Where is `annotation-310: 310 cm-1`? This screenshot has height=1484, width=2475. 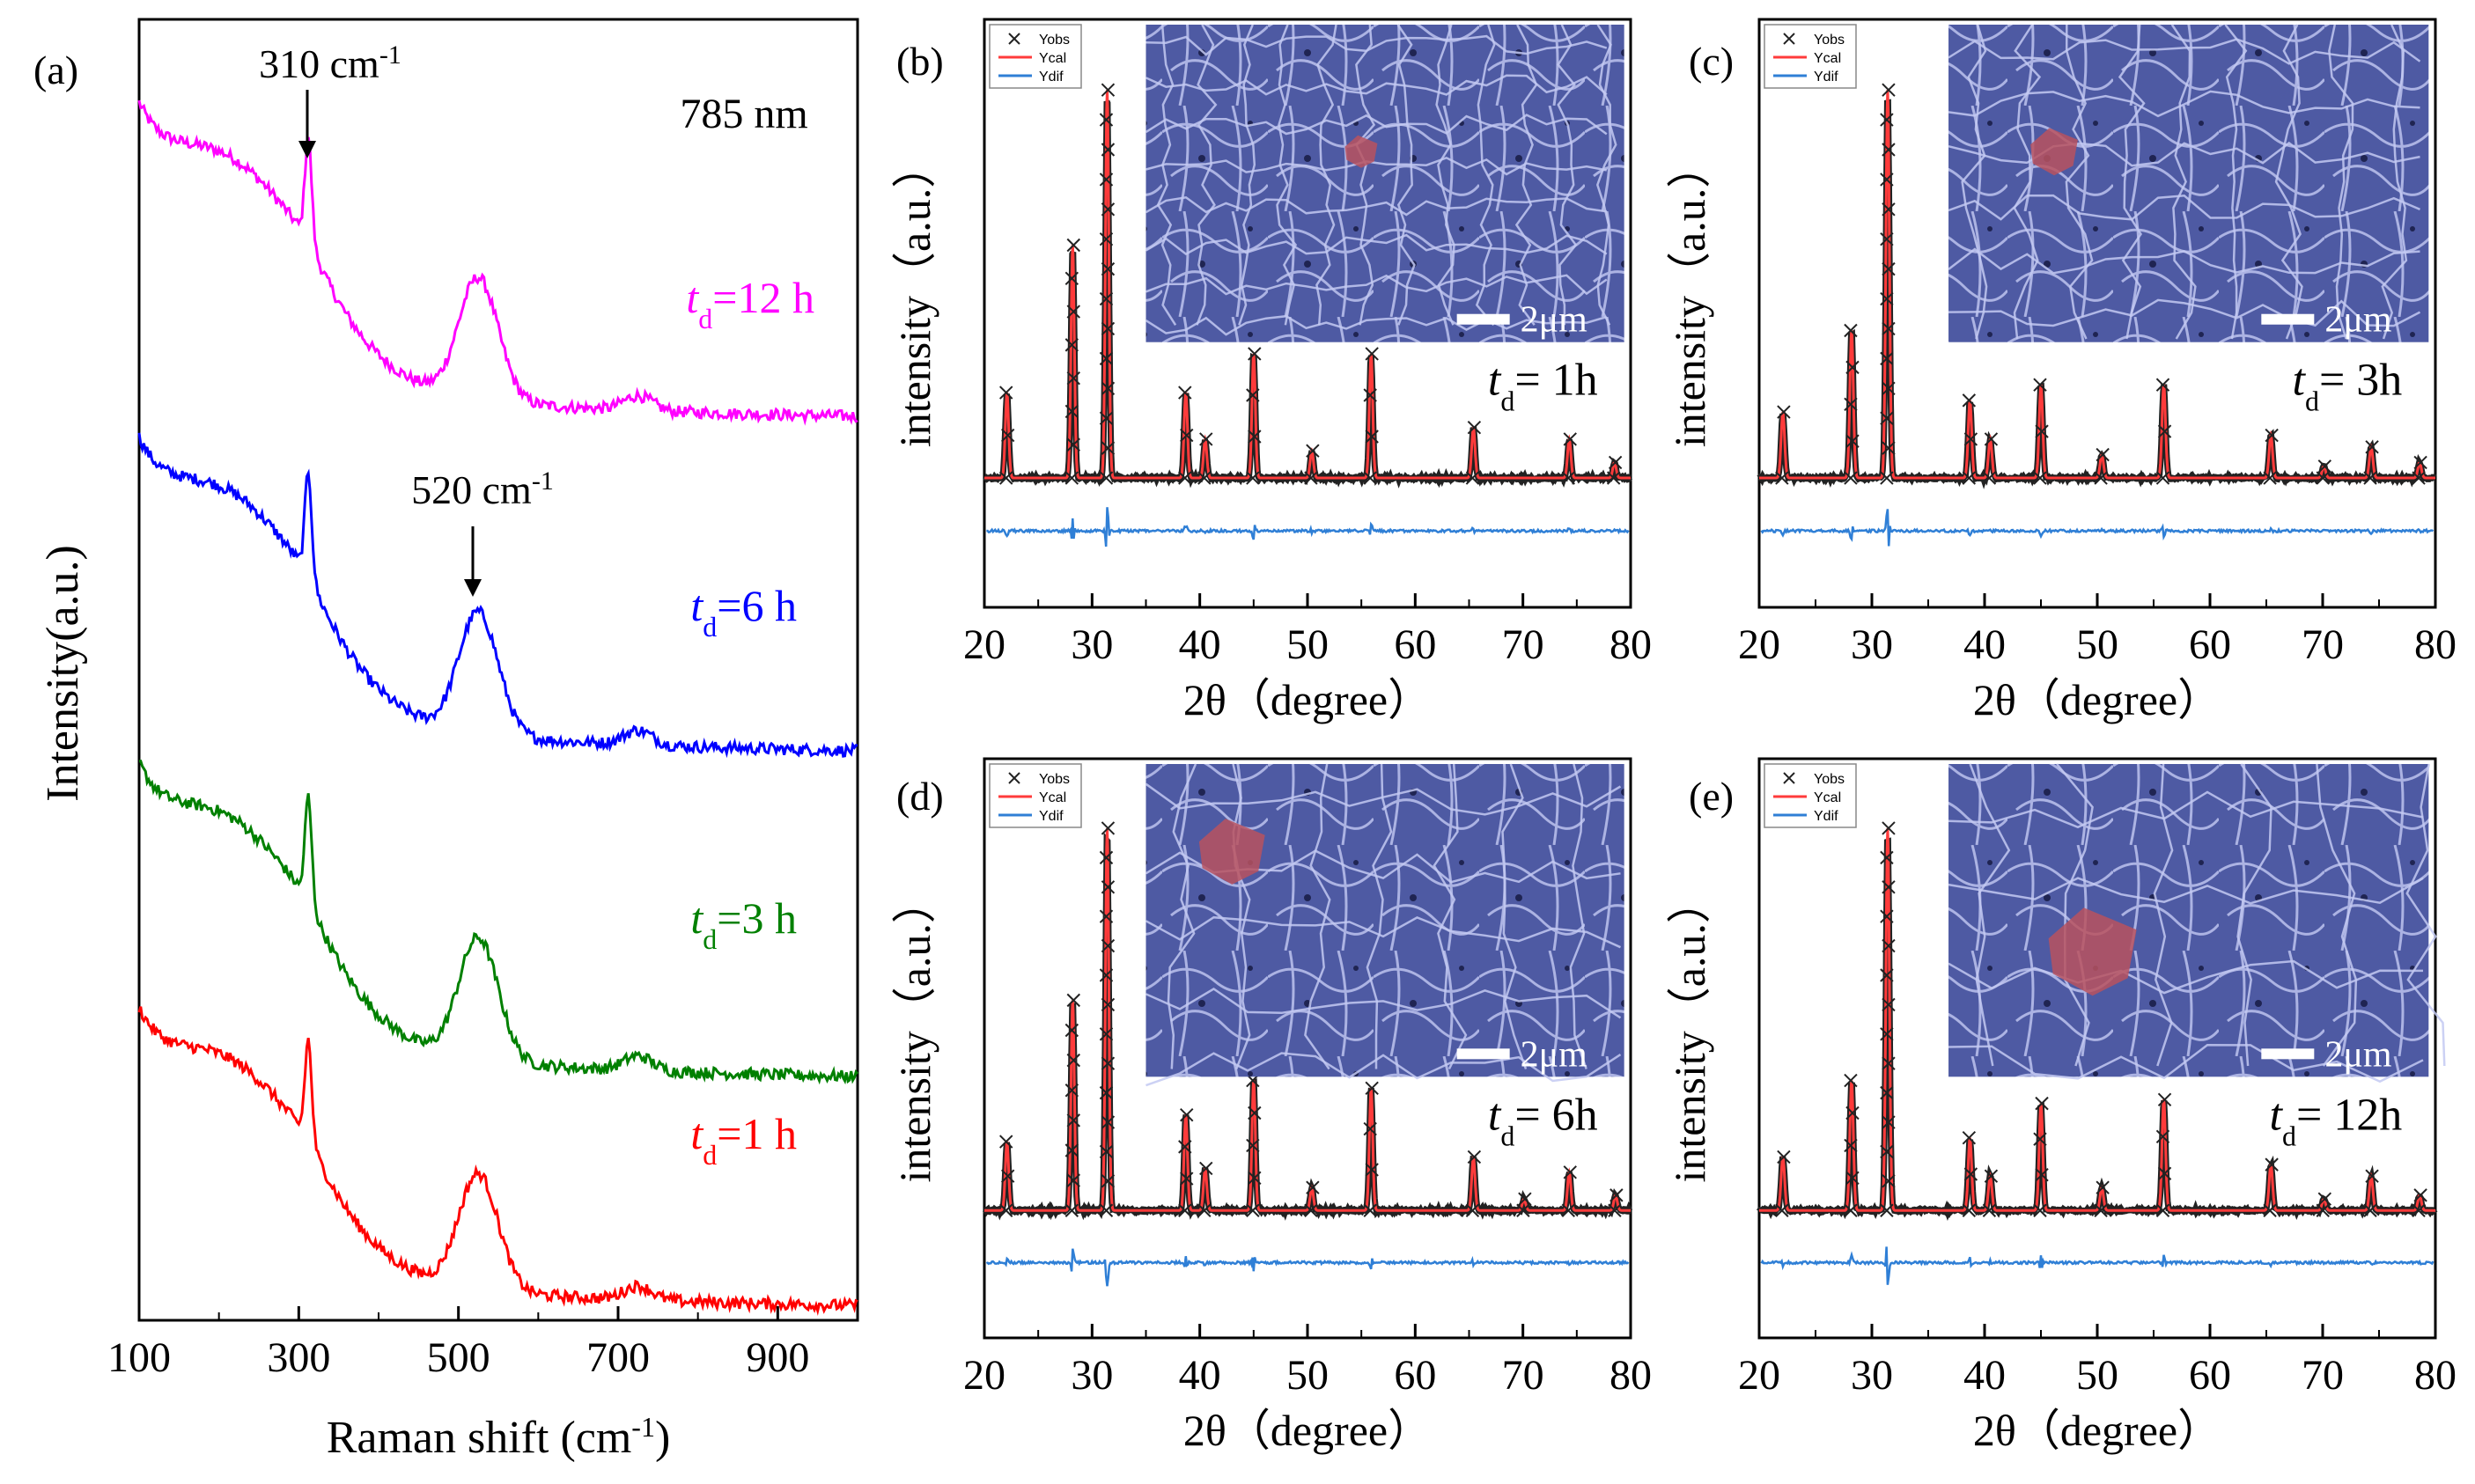 annotation-310: 310 cm-1 is located at coordinates (330, 99).